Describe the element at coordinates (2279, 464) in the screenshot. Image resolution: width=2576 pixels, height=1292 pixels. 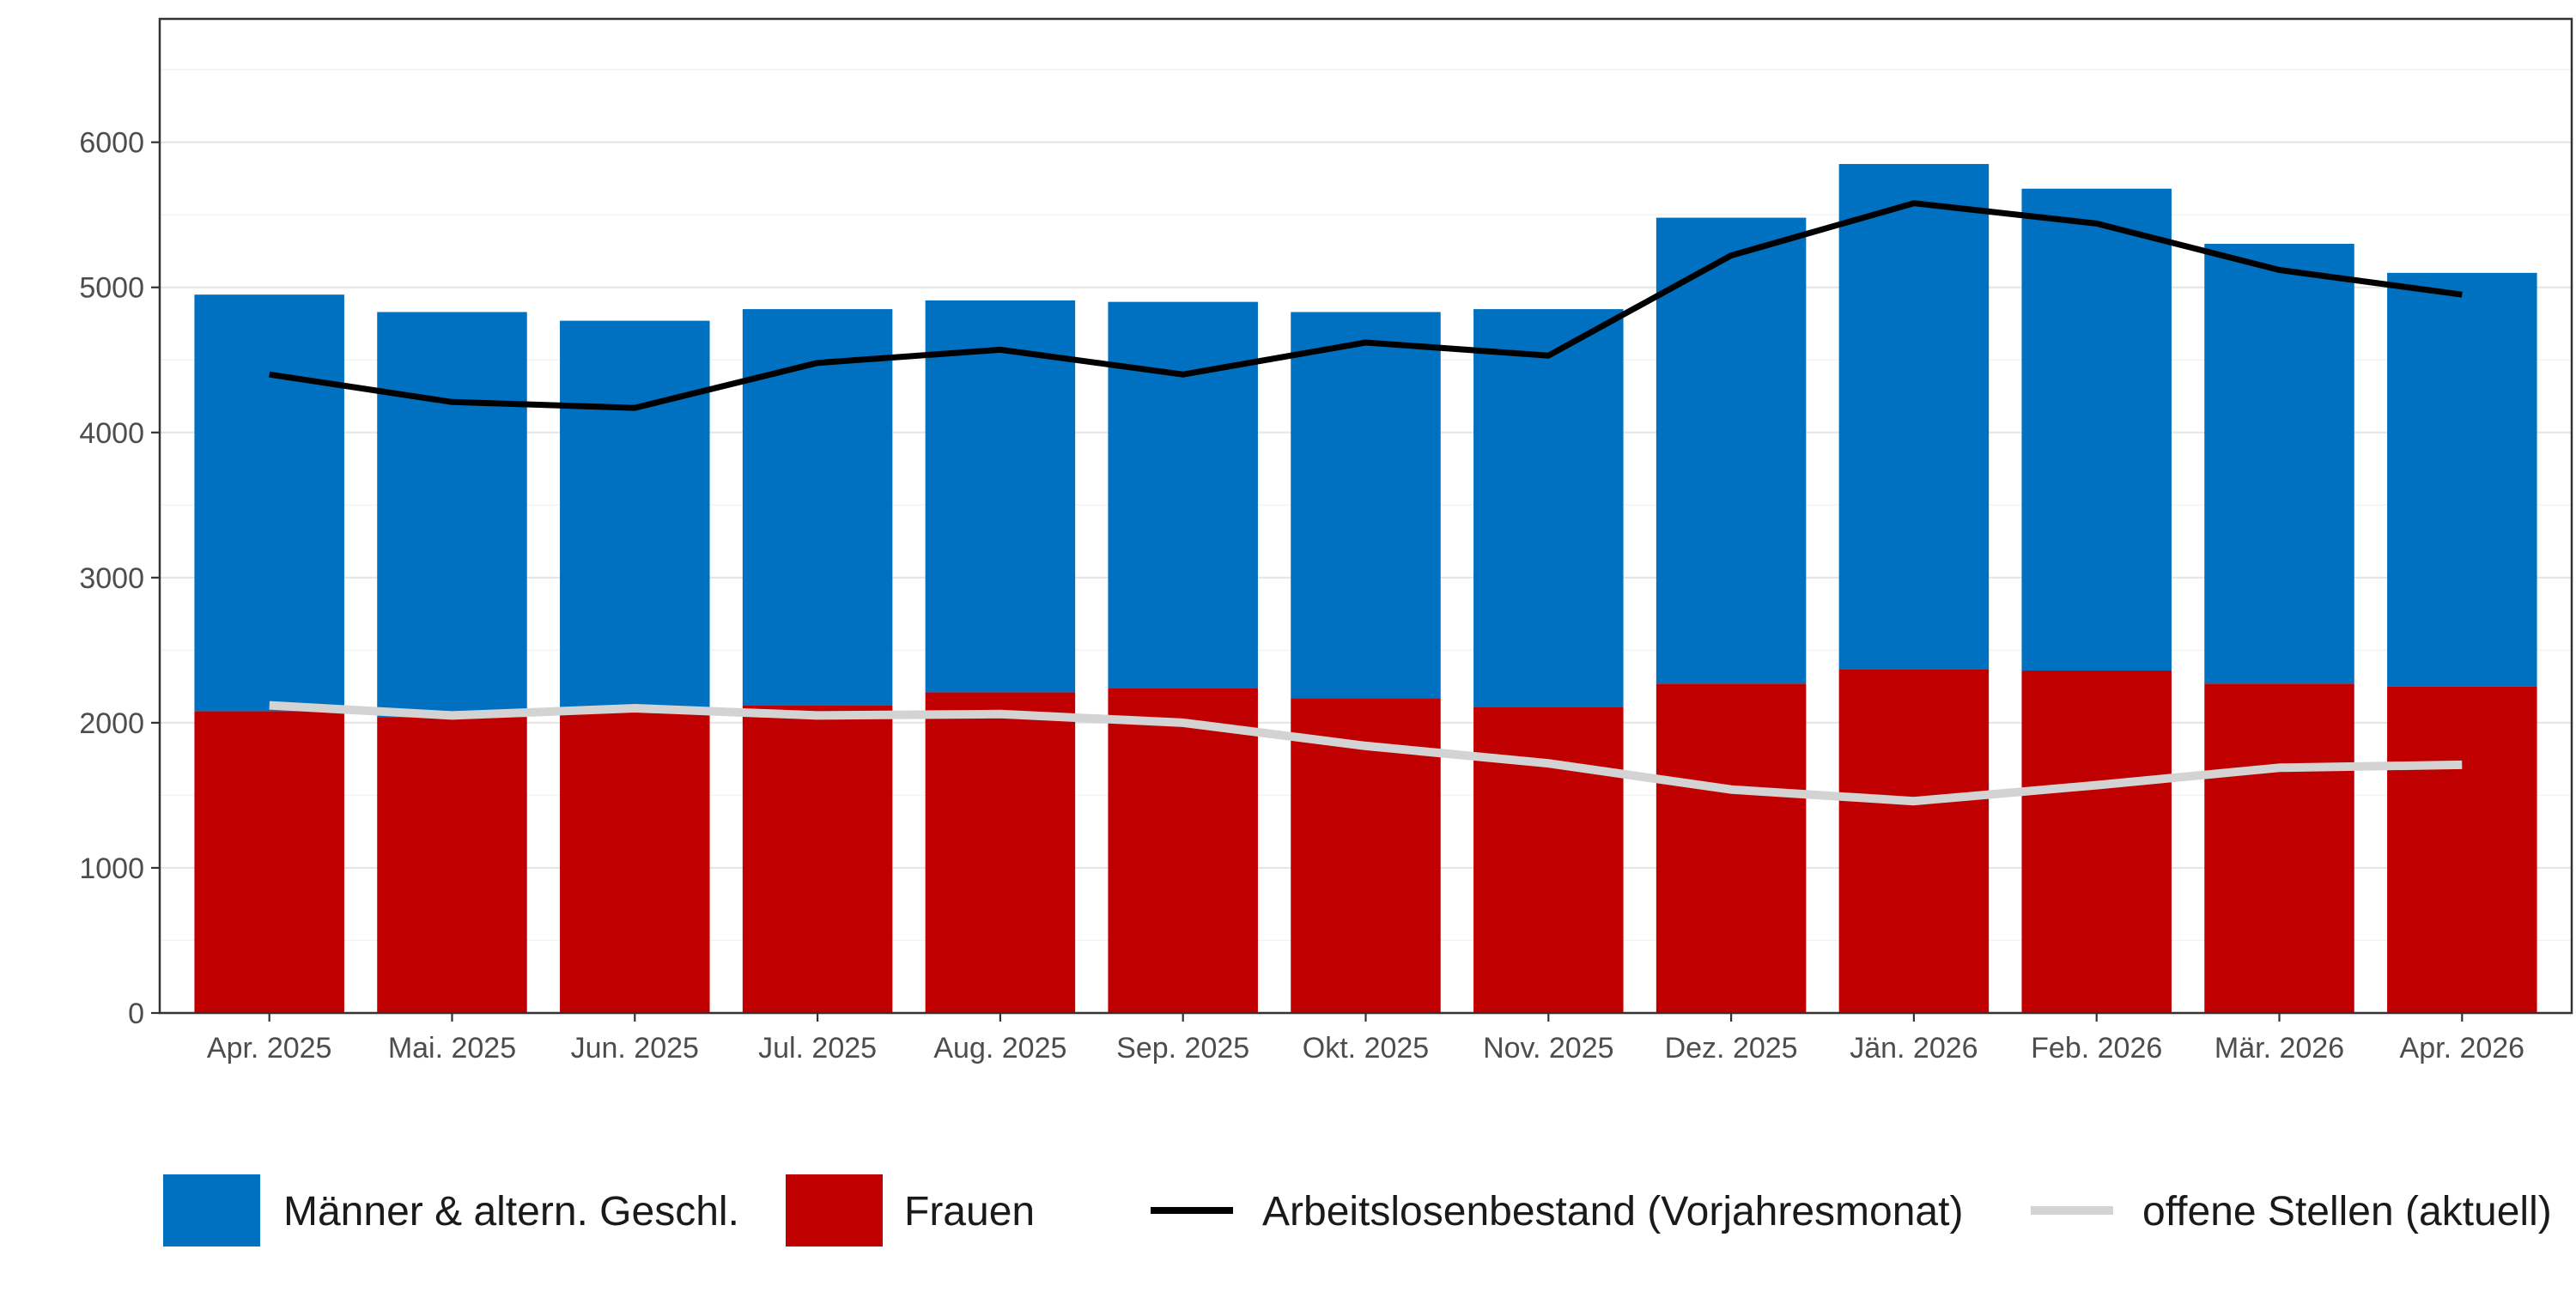
I see `bar-manner-altern-geschl-mar-2026` at that location.